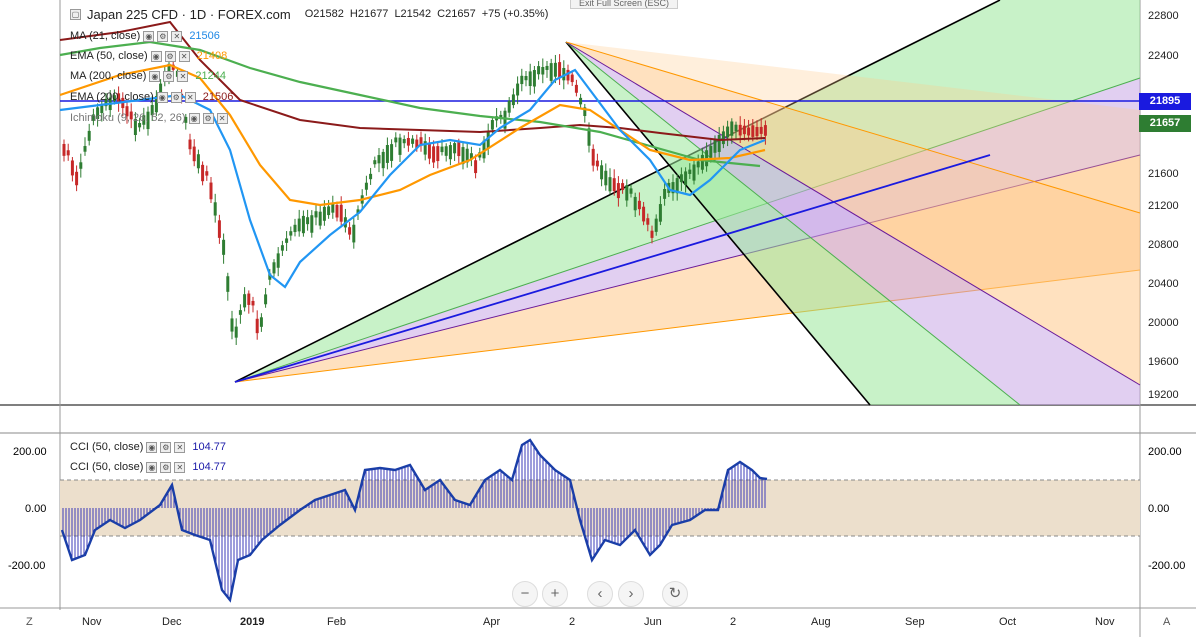  I want to click on auto-scale-button: A, so click(1167, 622).